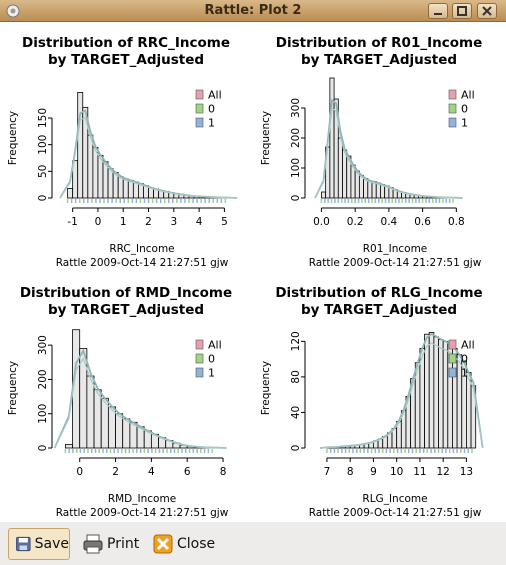 The height and width of the screenshot is (565, 506). I want to click on x-tick-label: 3, so click(173, 222).